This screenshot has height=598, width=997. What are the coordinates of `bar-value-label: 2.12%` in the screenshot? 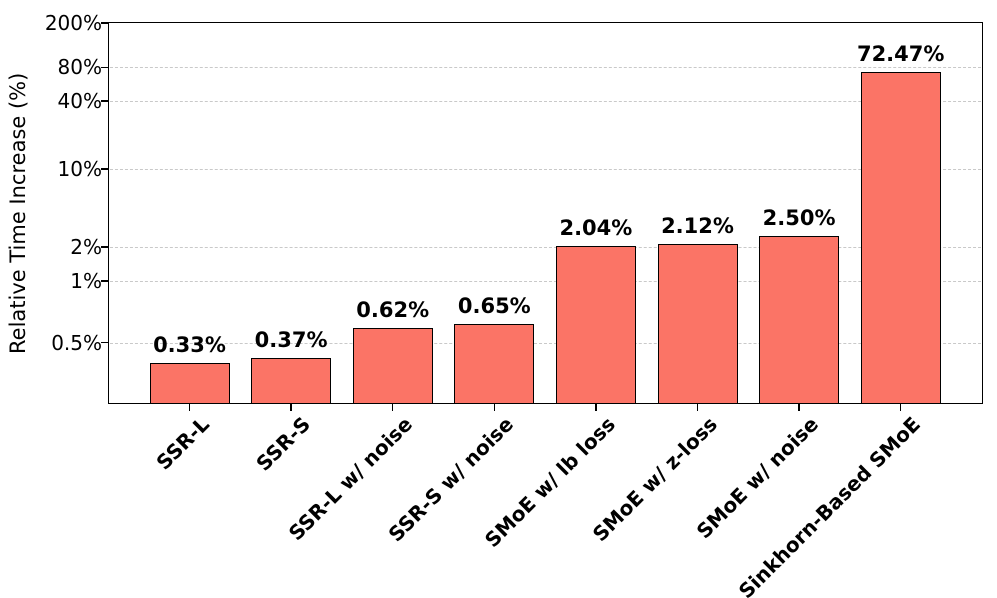 It's located at (697, 226).